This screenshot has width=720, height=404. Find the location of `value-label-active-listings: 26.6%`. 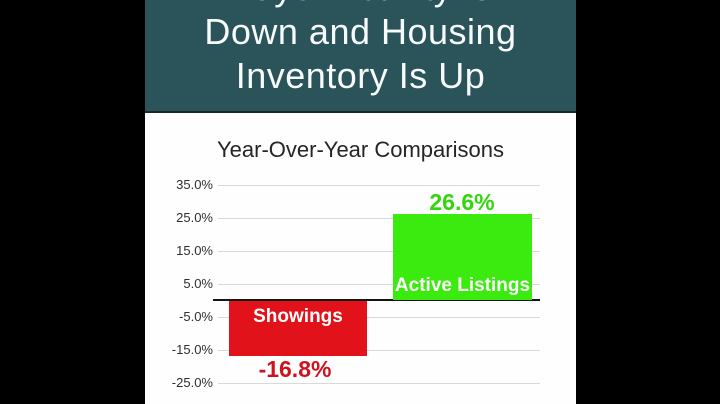

value-label-active-listings: 26.6% is located at coordinates (462, 202).